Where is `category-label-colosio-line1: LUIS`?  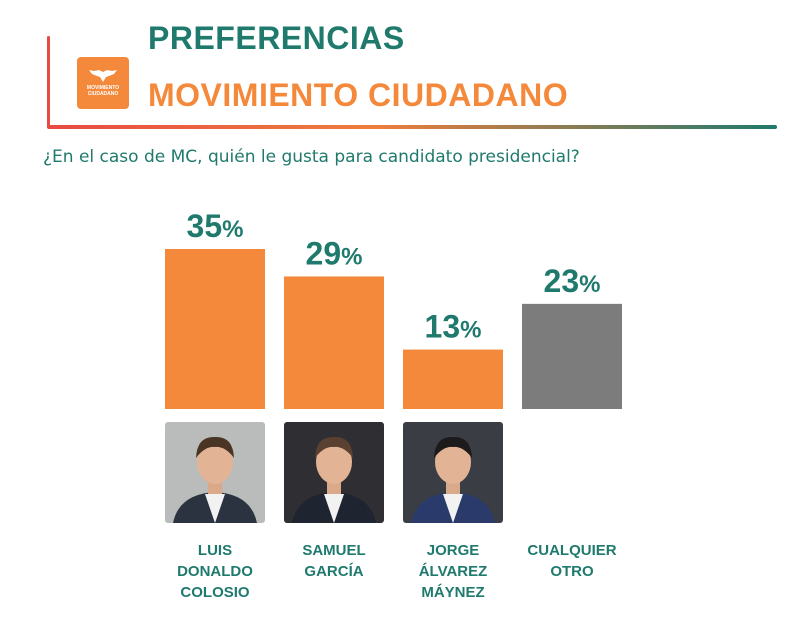 category-label-colosio-line1: LUIS is located at coordinates (215, 550).